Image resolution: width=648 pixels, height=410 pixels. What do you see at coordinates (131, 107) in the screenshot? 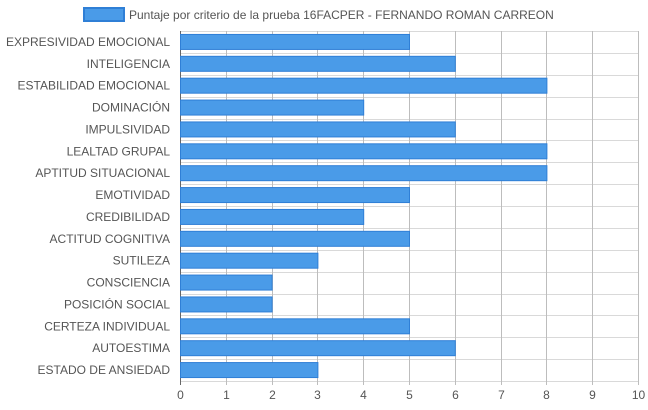
I see `category-label: DOMINACIÓN` at bounding box center [131, 107].